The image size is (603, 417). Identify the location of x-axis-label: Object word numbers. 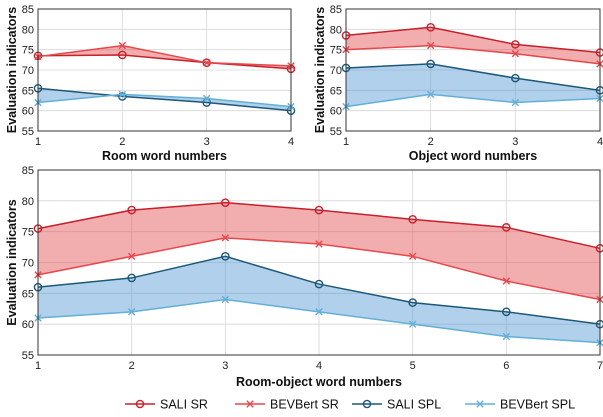
(473, 156).